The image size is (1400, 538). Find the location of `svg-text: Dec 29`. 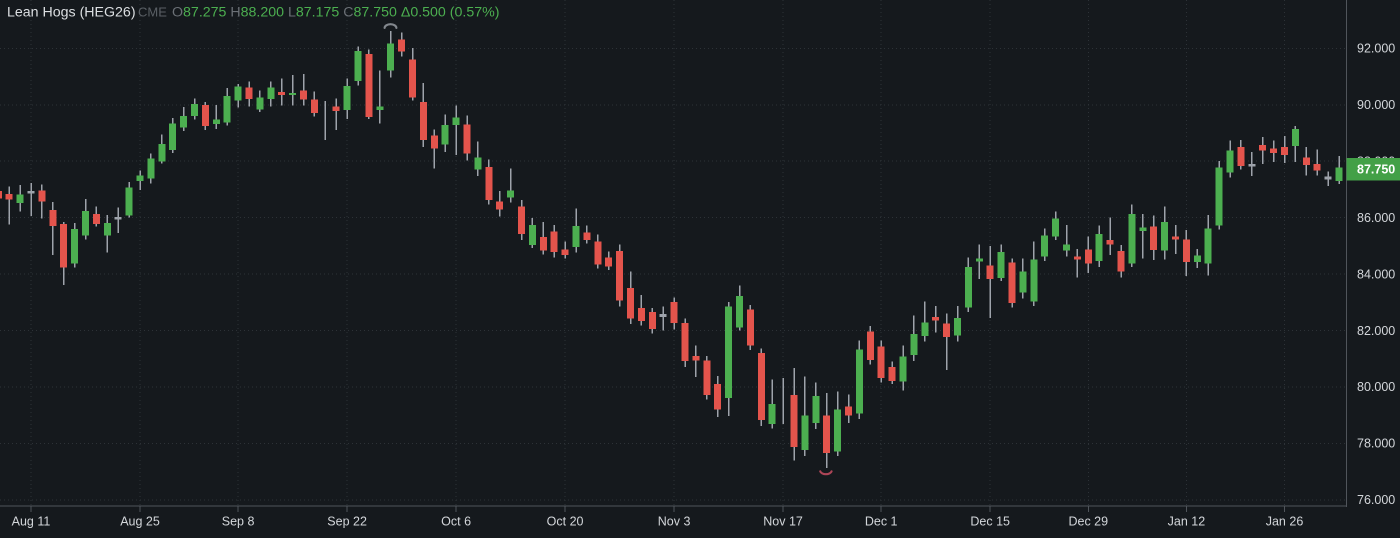

svg-text: Dec 29 is located at coordinates (1088, 522).